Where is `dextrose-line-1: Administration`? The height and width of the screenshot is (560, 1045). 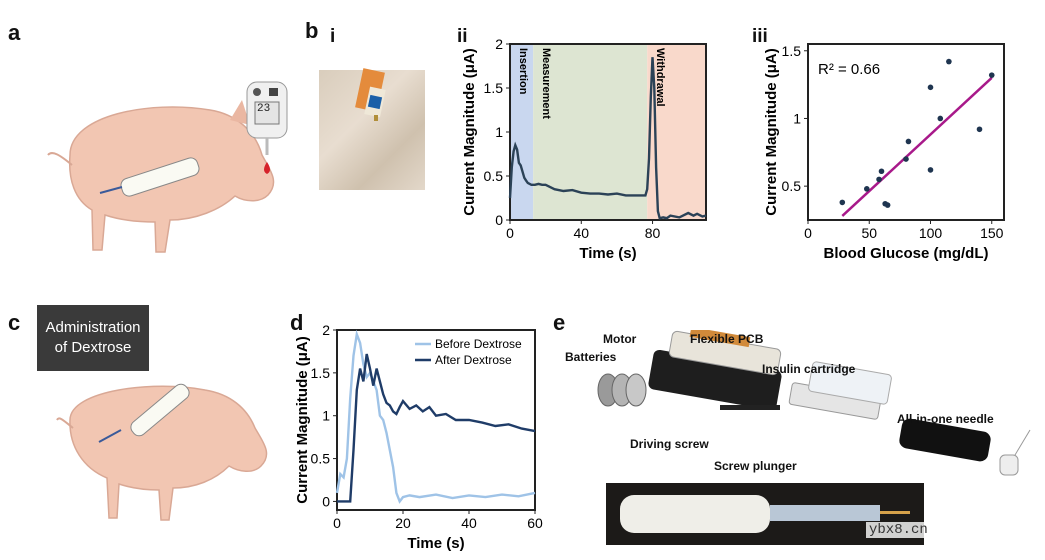
dextrose-line-1: Administration is located at coordinates (93, 327).